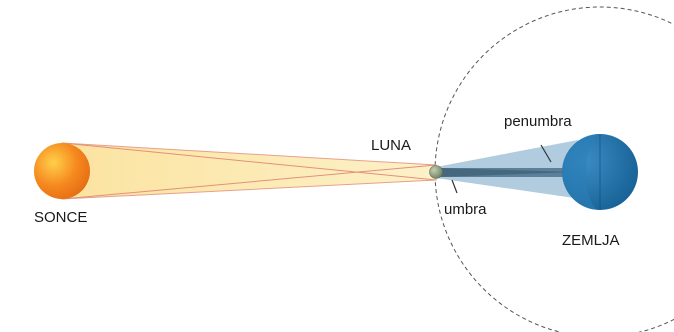  What do you see at coordinates (546, 153) in the screenshot?
I see `penumbra-pointer` at bounding box center [546, 153].